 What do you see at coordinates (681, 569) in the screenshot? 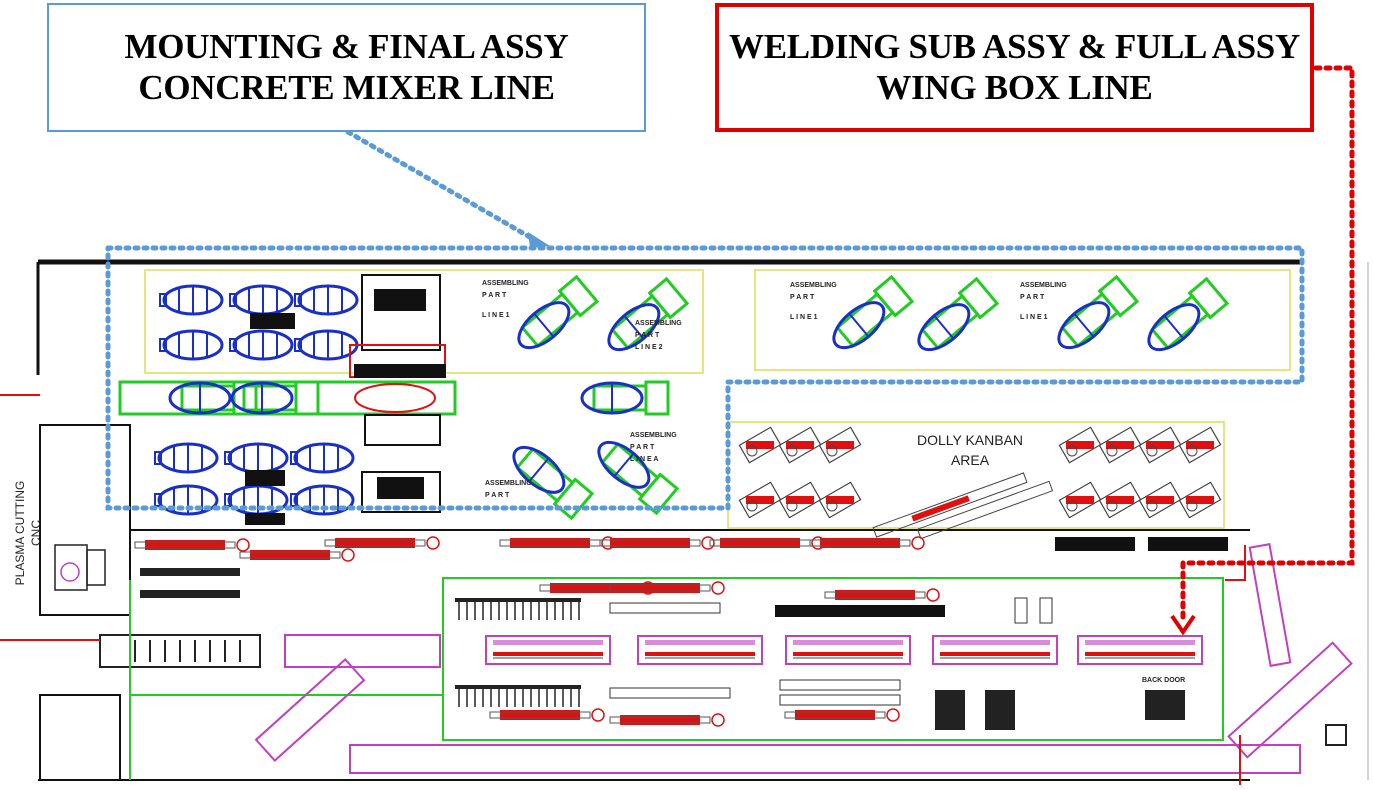
I see `welding-jigs-upper` at bounding box center [681, 569].